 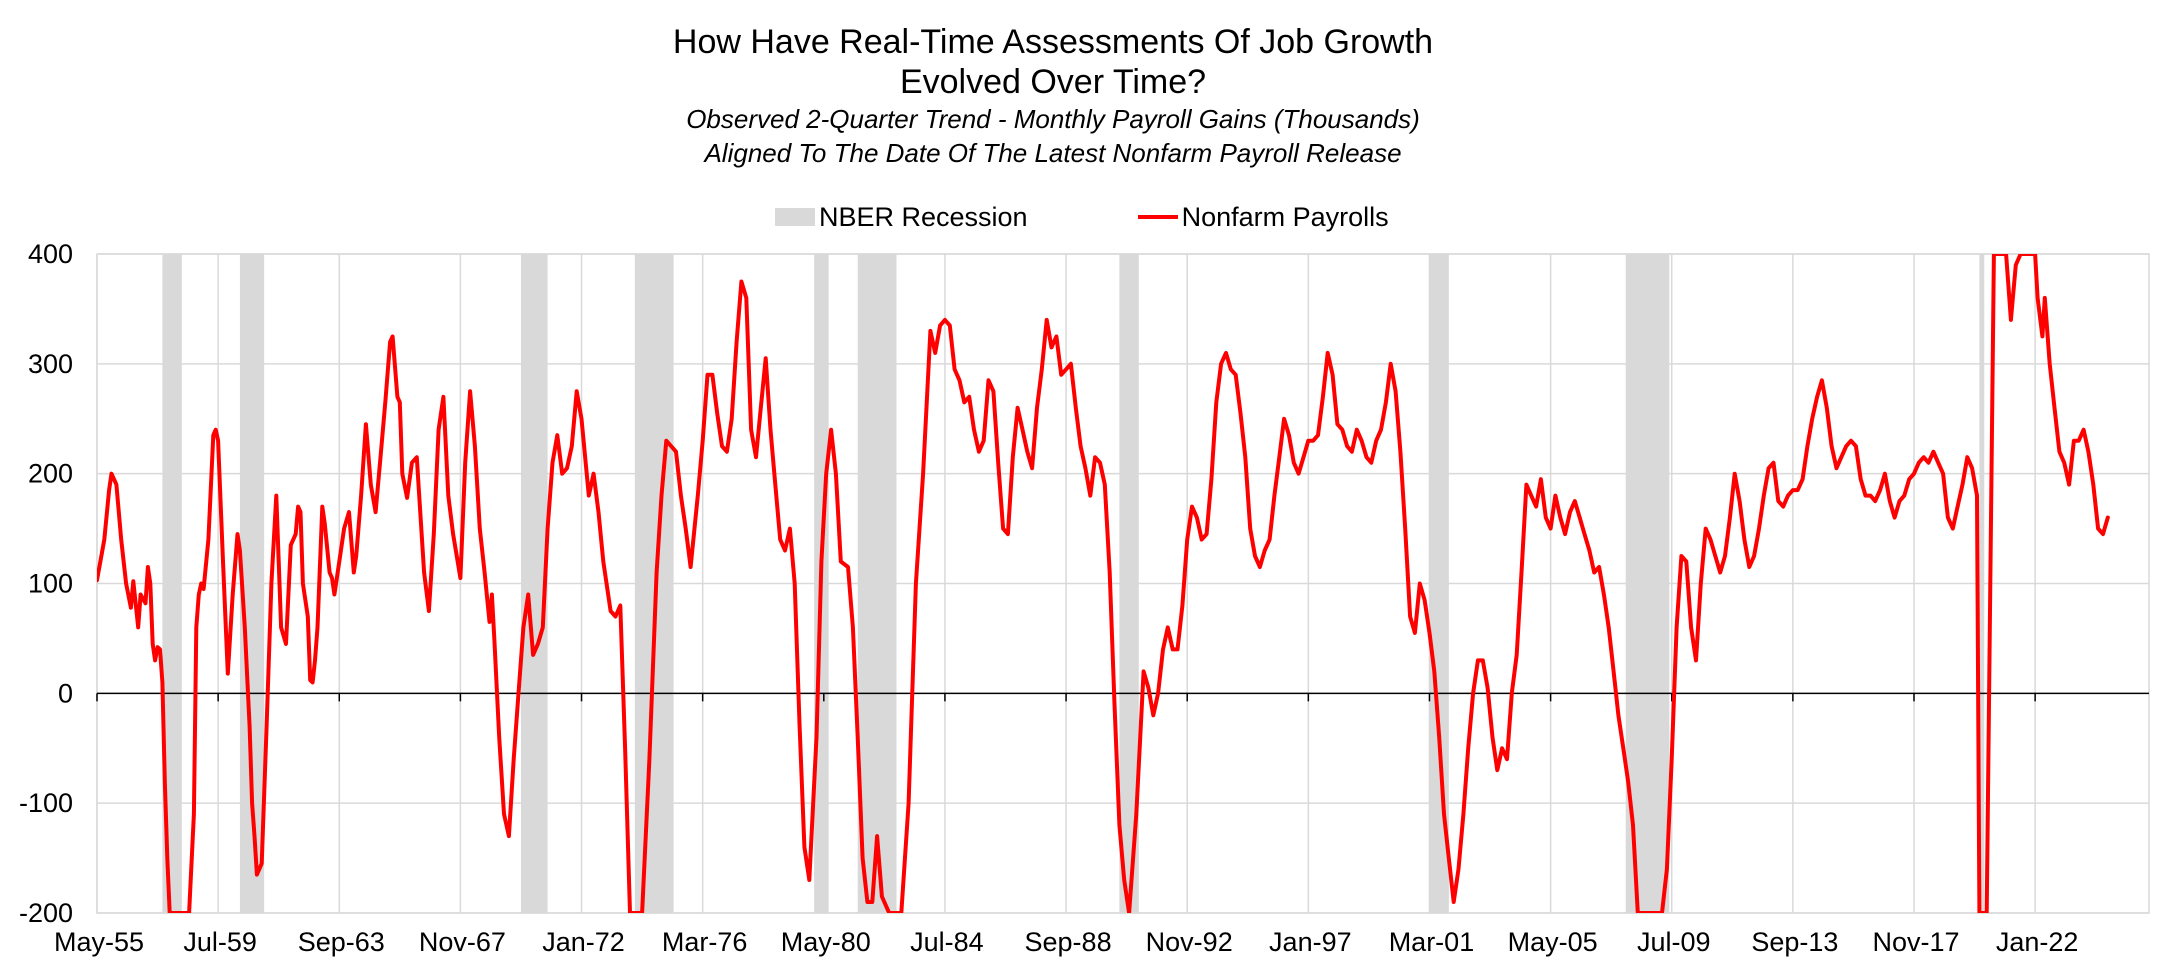 What do you see at coordinates (583, 942) in the screenshot?
I see `x-tick-label: Jan-72` at bounding box center [583, 942].